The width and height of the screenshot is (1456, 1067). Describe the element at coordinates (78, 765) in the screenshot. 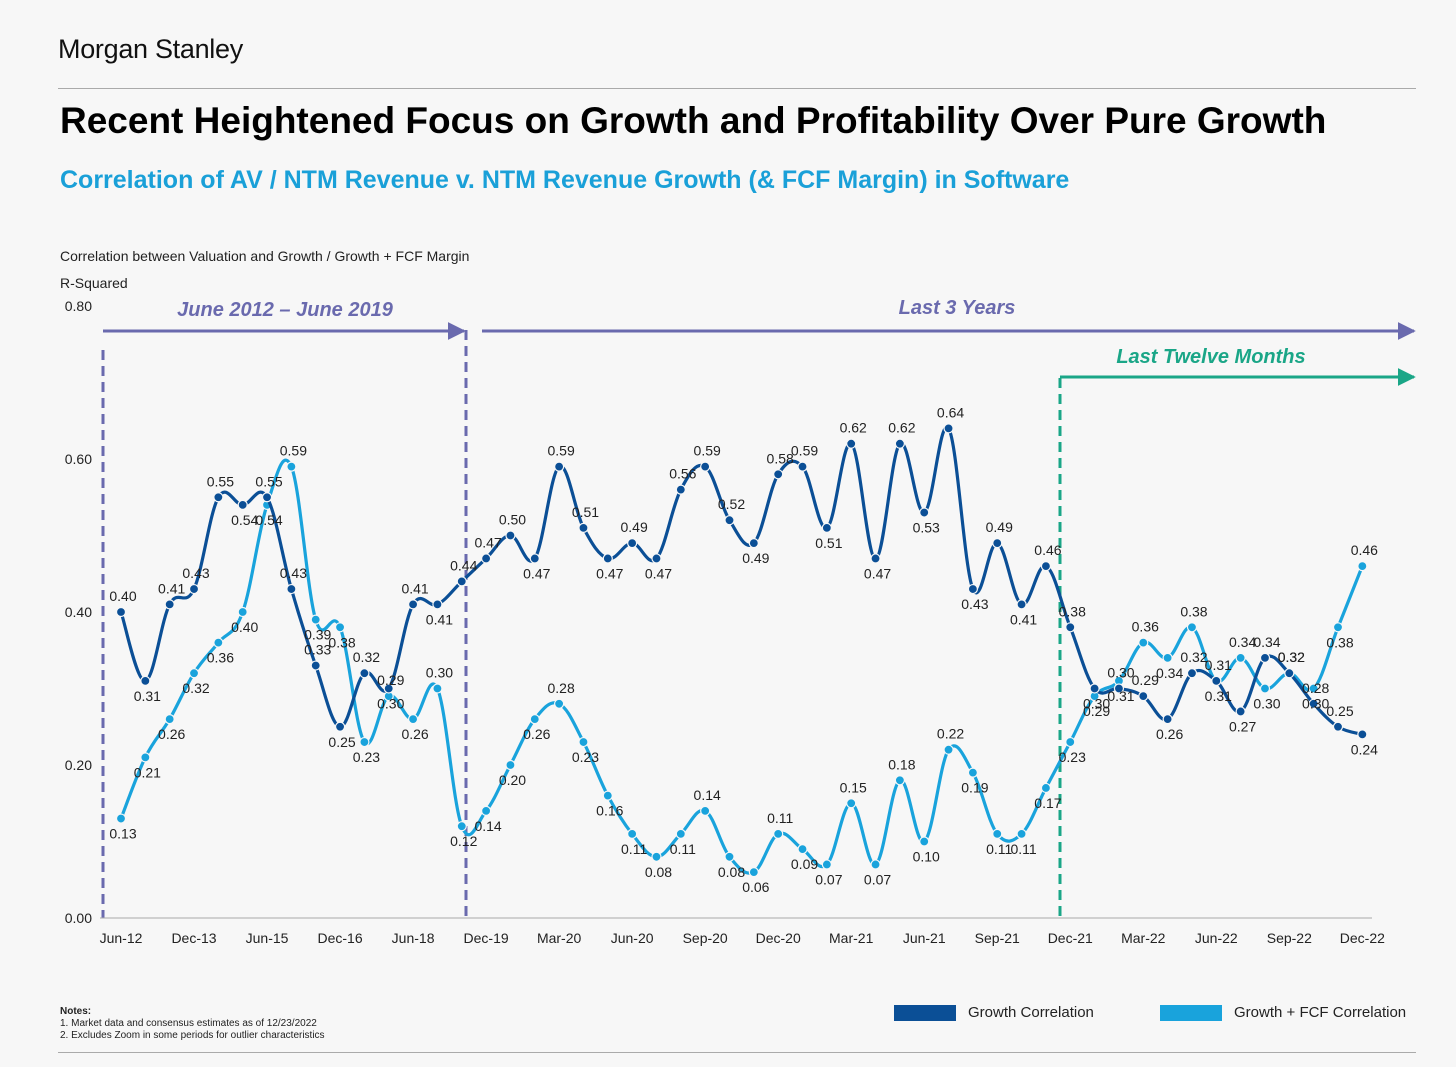

I see `y-tick-label: 0.20` at that location.